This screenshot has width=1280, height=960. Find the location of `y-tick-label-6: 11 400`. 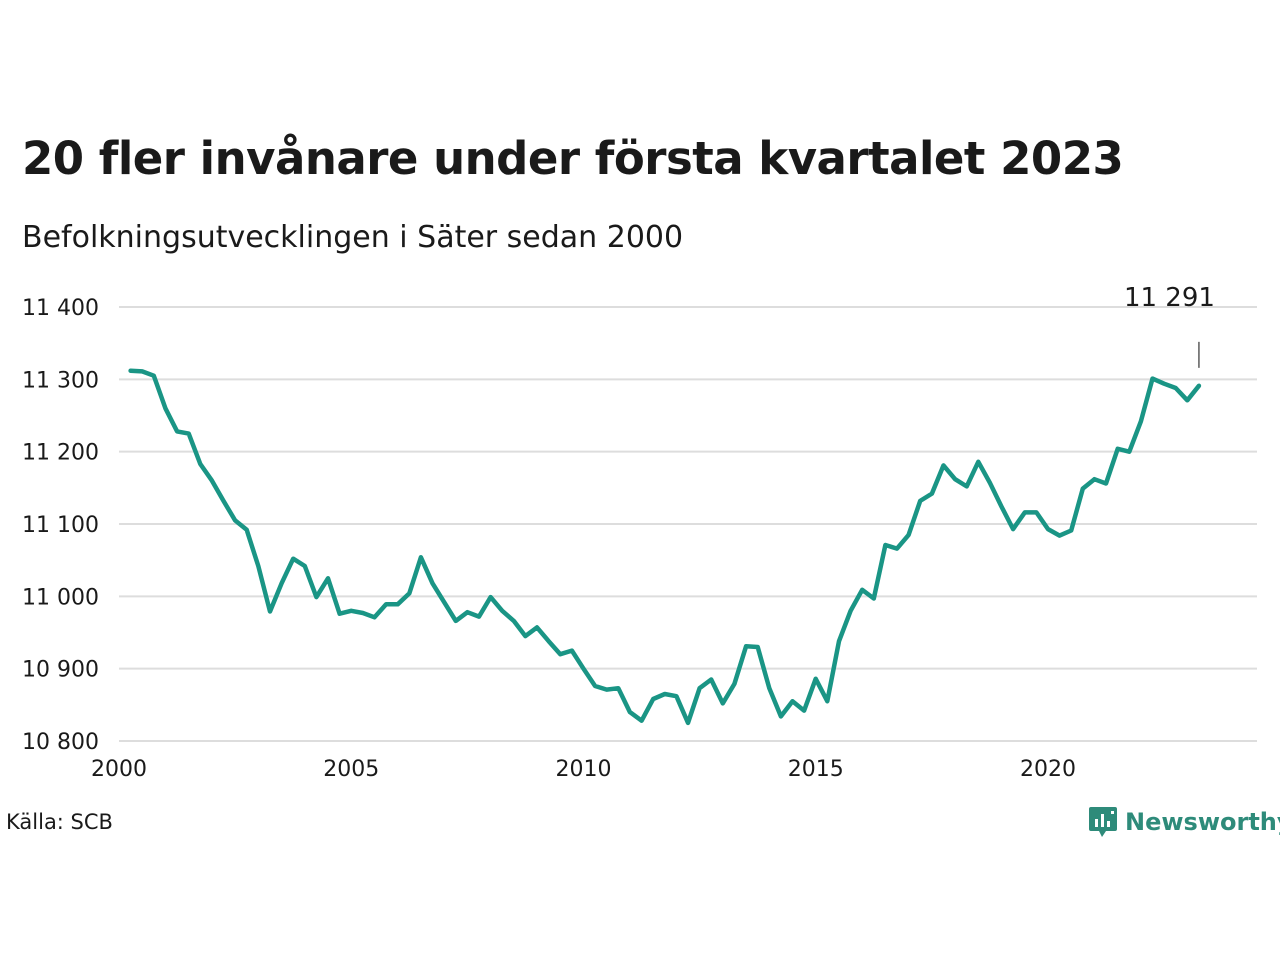

y-tick-label-6: 11 400 is located at coordinates (60, 308).